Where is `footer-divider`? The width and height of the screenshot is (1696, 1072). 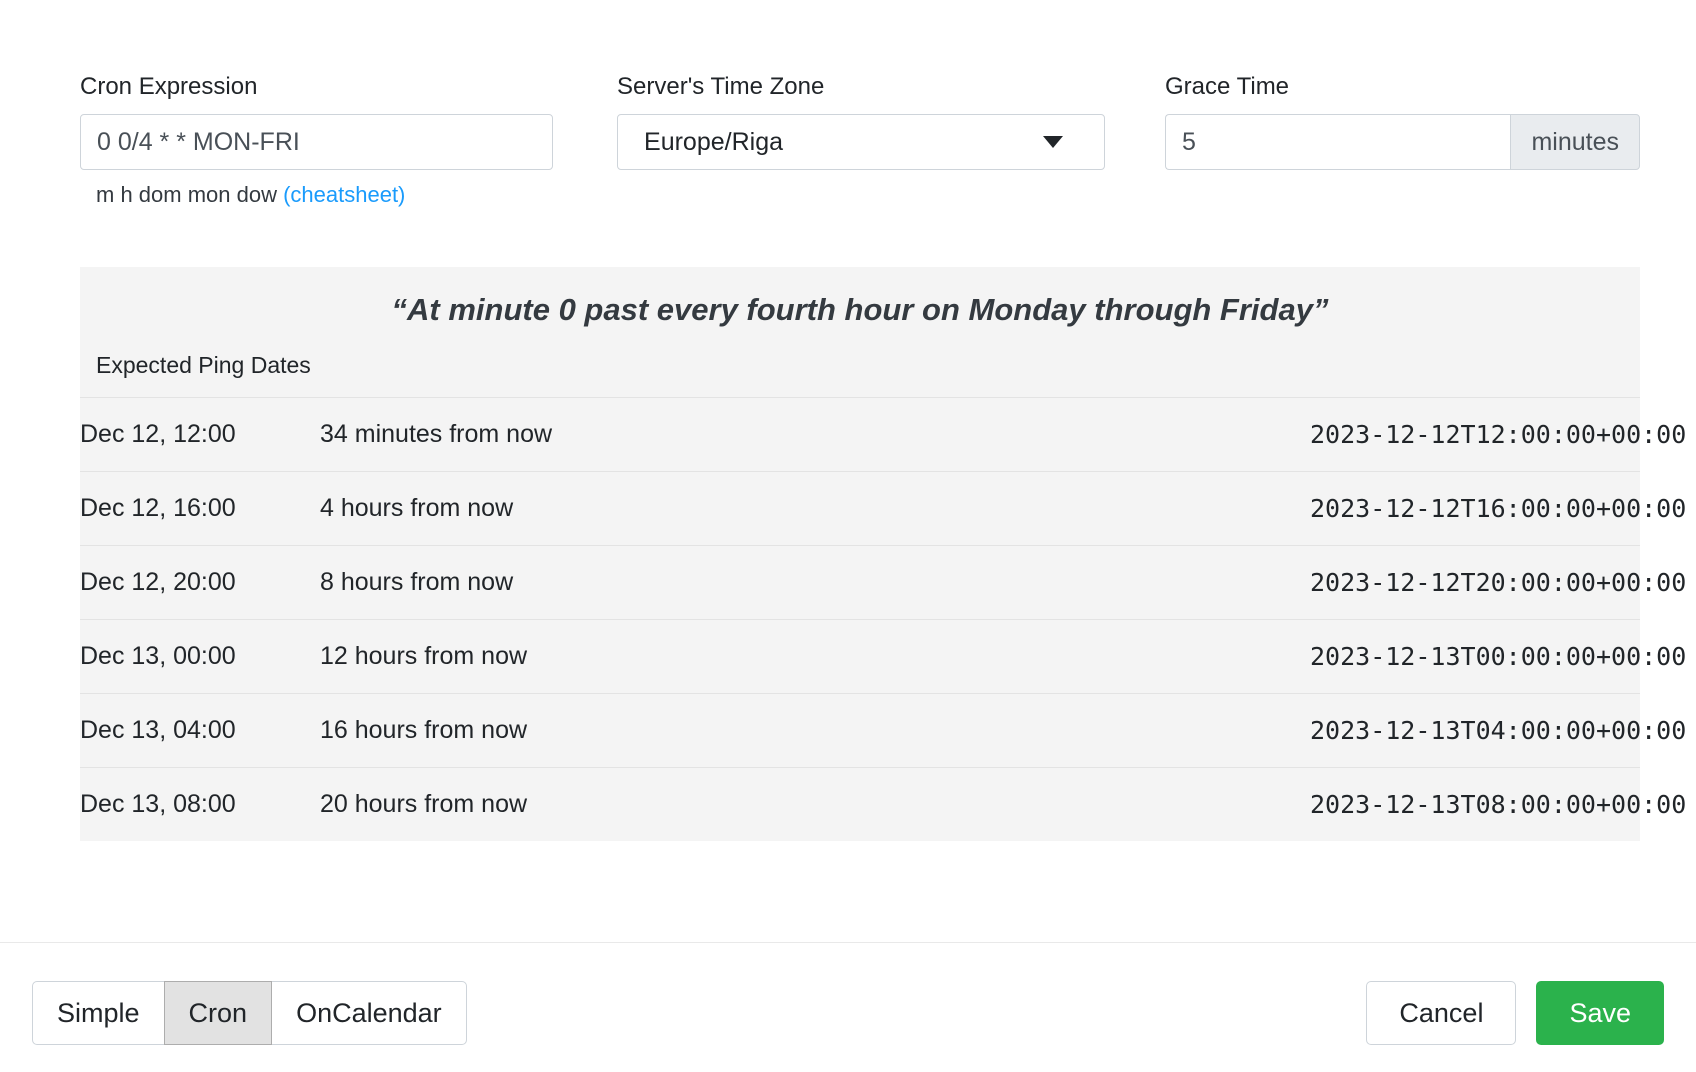
footer-divider is located at coordinates (848, 942).